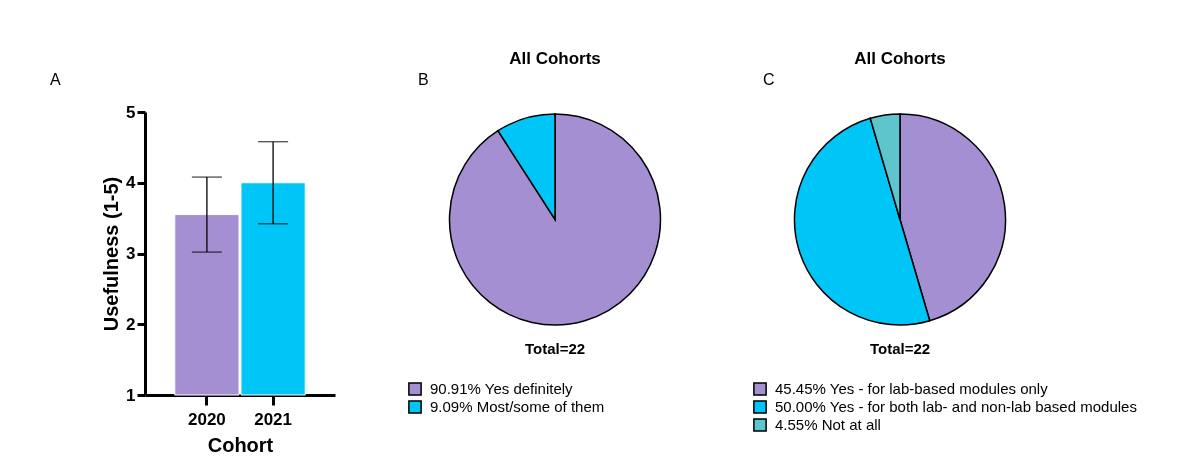 This screenshot has height=466, width=1196. Describe the element at coordinates (131, 324) in the screenshot. I see `y-tick-label: 2` at that location.